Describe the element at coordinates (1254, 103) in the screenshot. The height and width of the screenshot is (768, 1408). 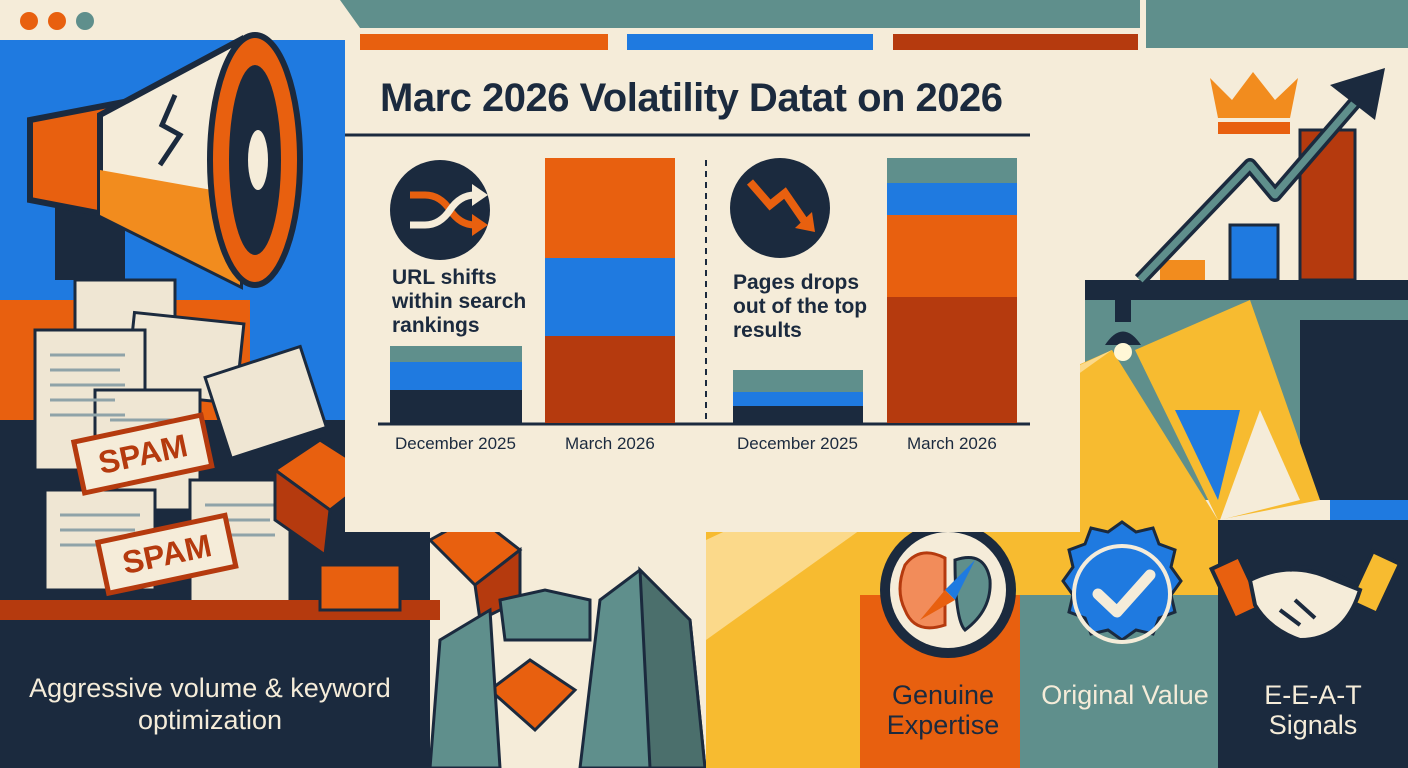
I see `crown-icon` at that location.